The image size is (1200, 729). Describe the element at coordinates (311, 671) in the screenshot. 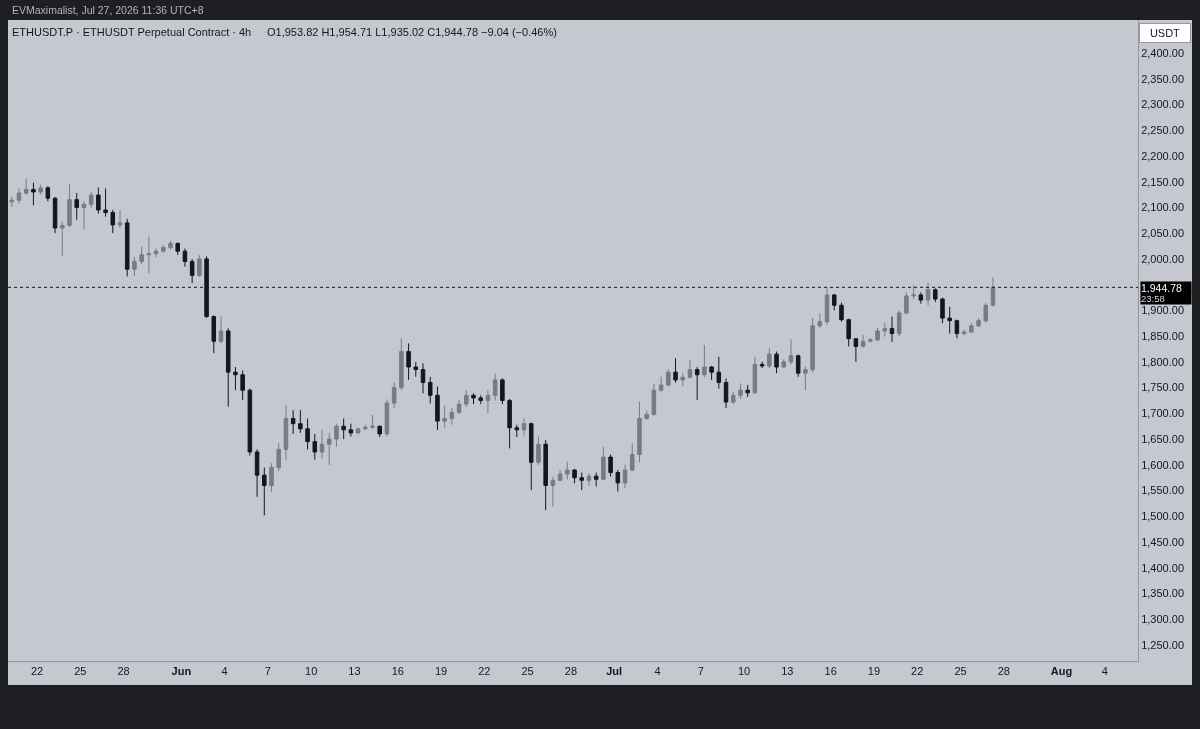

I see `x-tick-label: 10` at that location.